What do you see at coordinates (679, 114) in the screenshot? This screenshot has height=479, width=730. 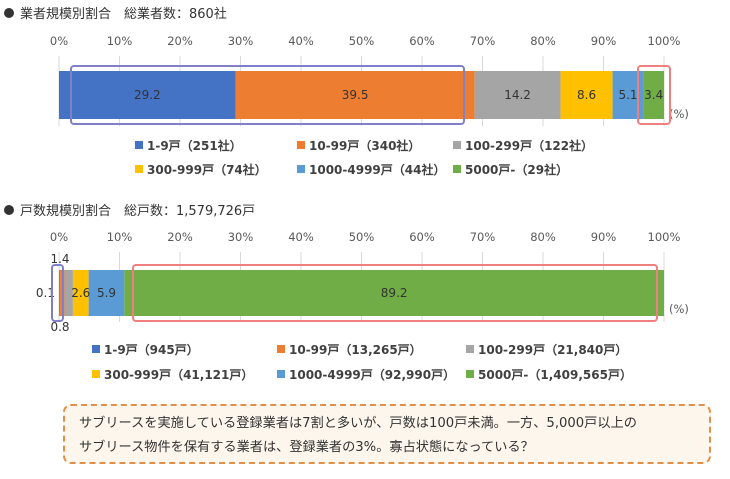 I see `unit-label-0: (%)` at bounding box center [679, 114].